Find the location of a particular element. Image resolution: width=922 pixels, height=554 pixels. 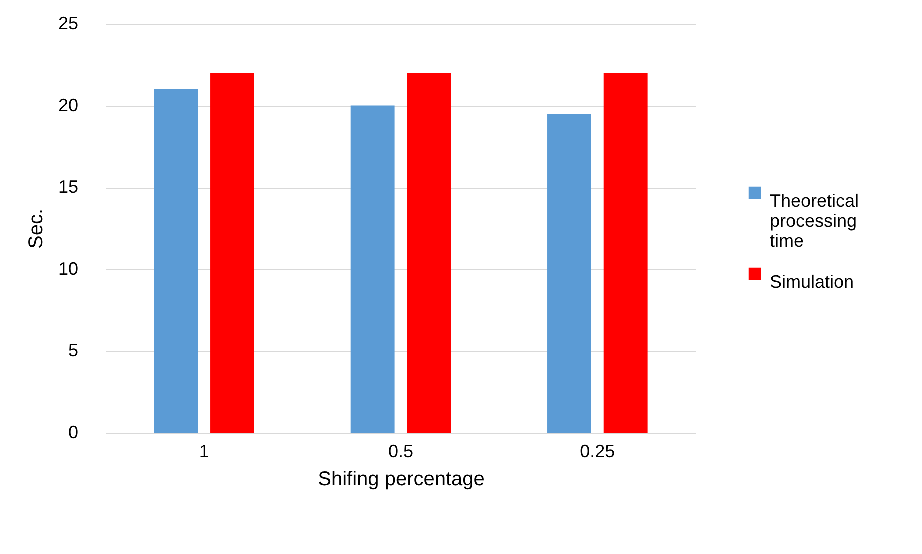

y-tick-label: 15 is located at coordinates (68, 187).